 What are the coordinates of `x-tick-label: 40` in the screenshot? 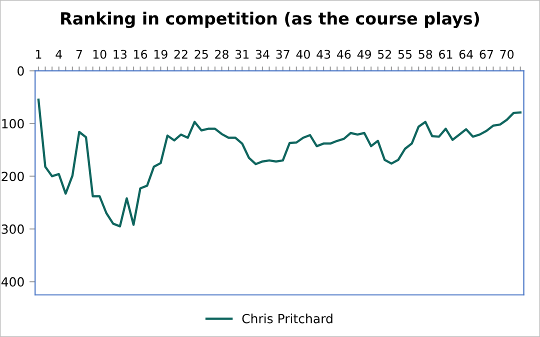 It's located at (303, 54).